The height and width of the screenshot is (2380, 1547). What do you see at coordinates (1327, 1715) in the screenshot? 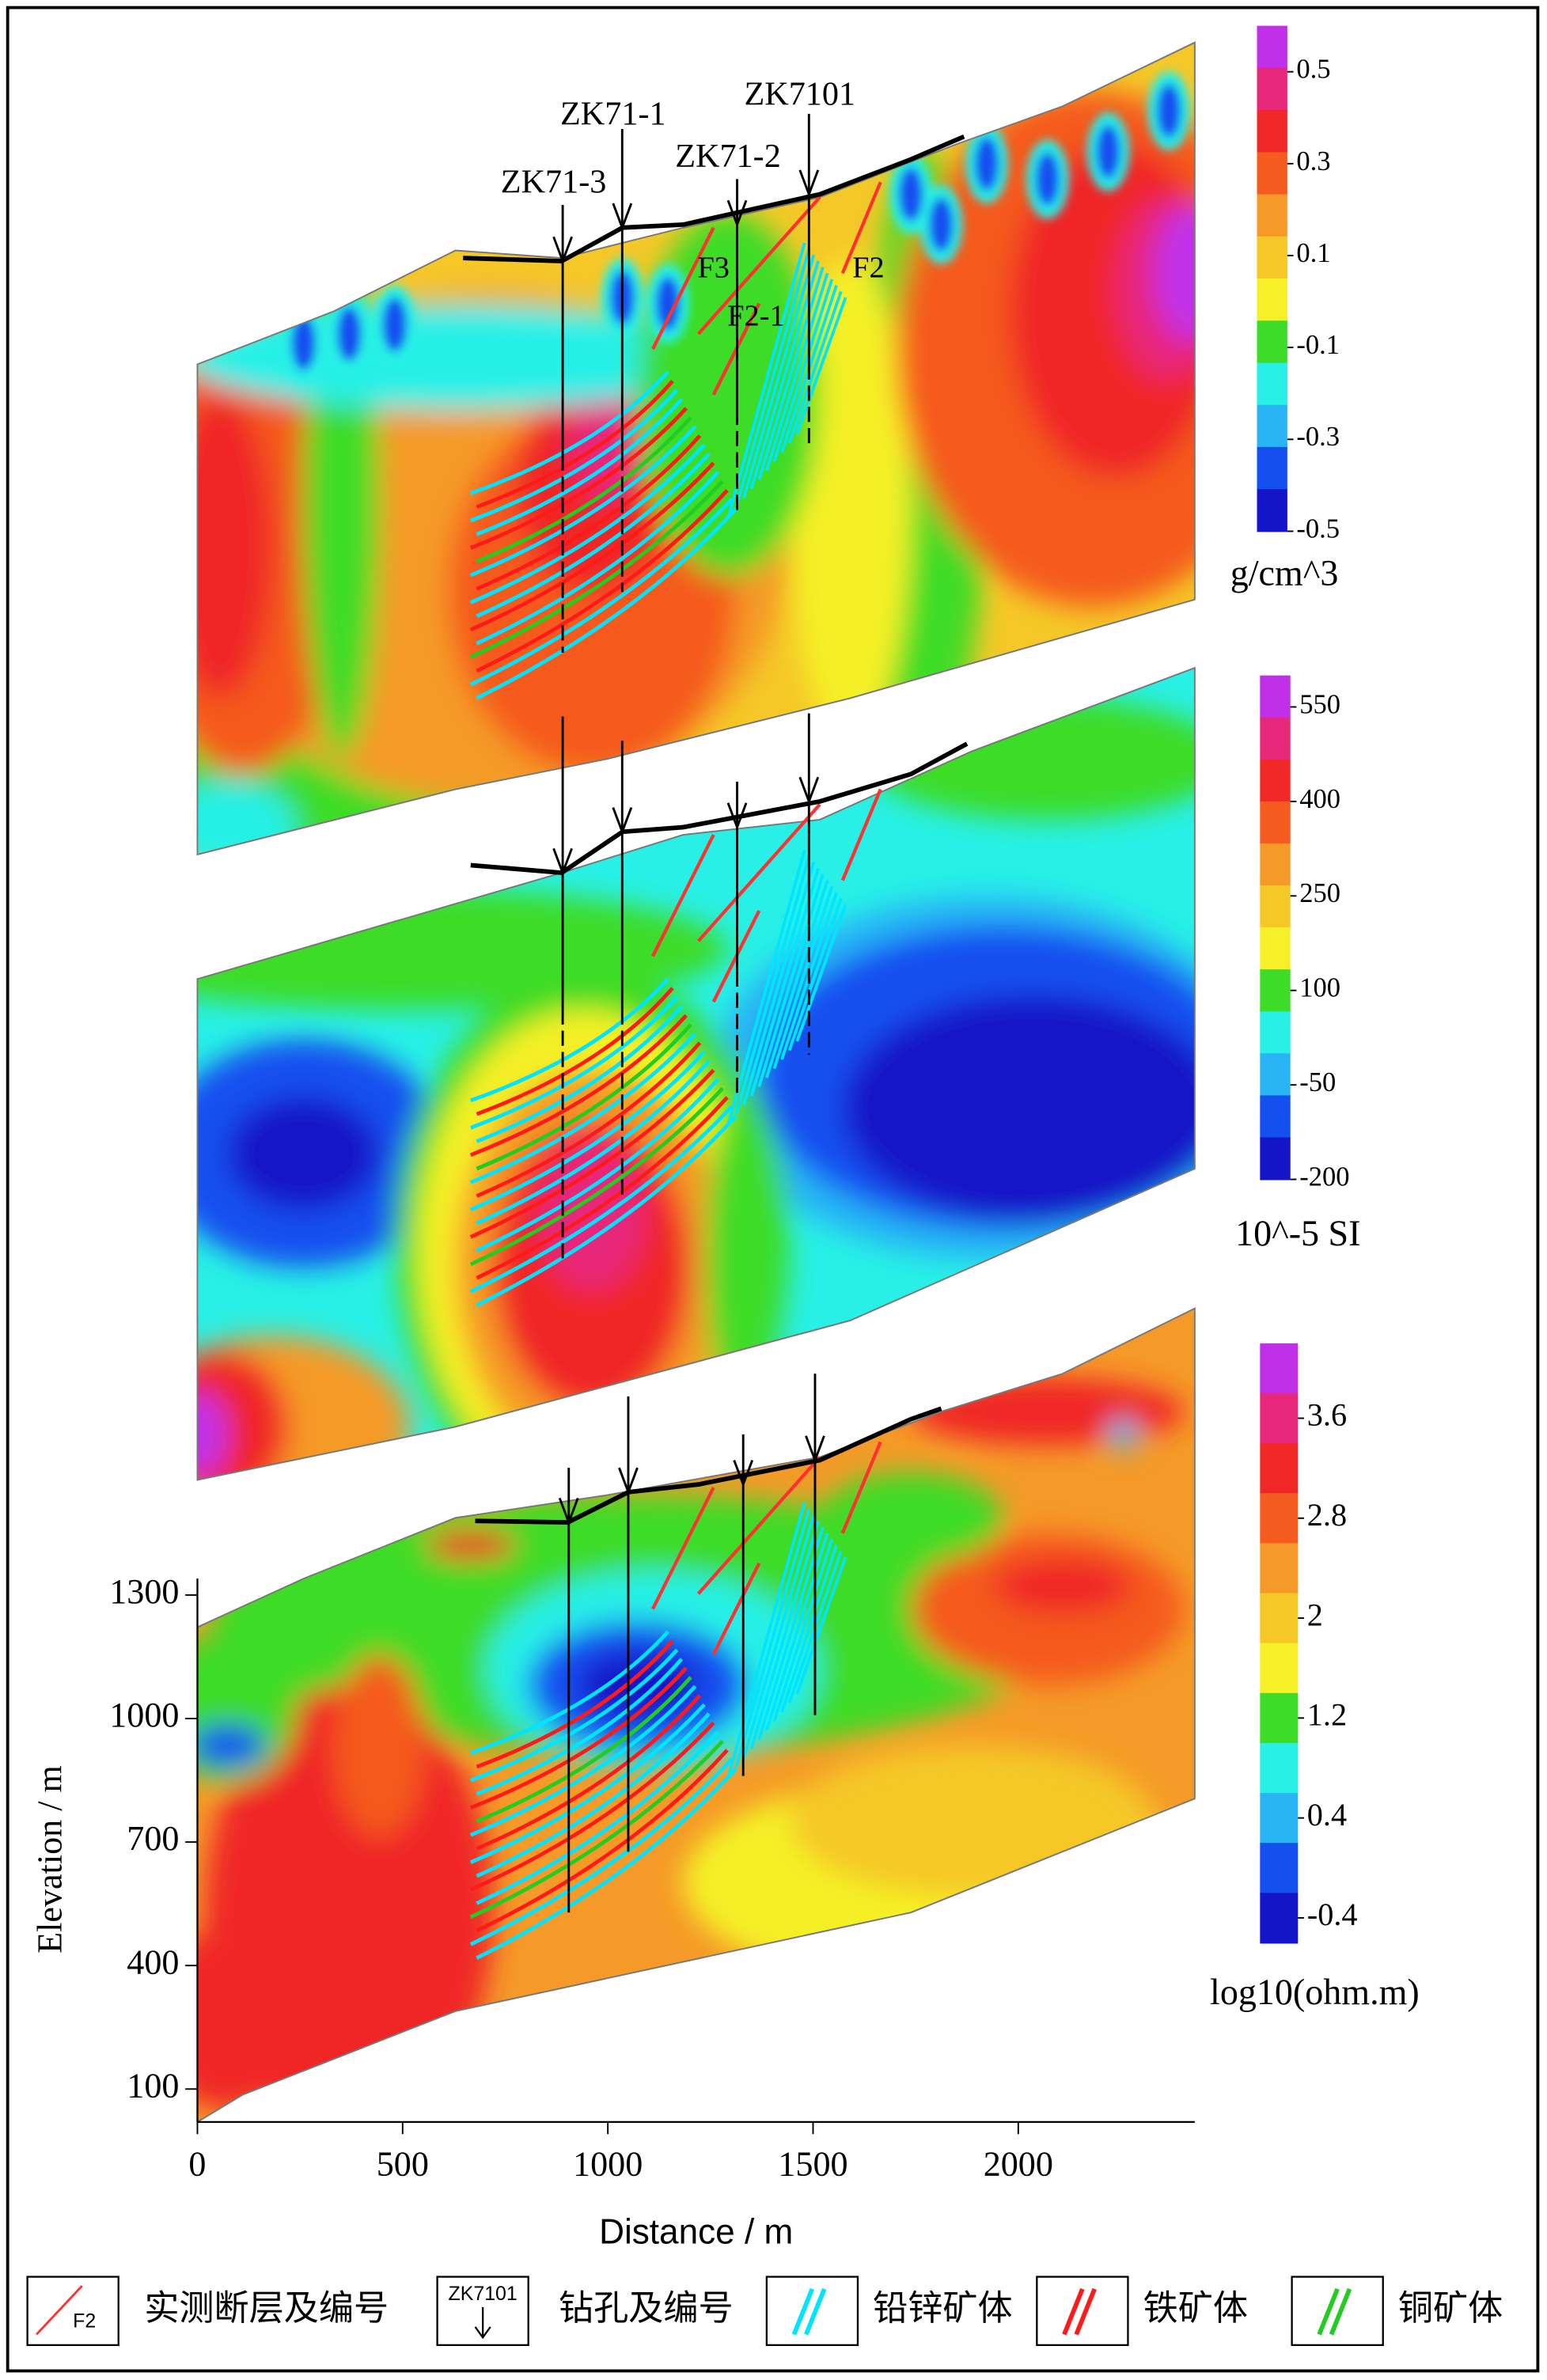
I see `colorbar-tick-label: 1.2` at bounding box center [1327, 1715].